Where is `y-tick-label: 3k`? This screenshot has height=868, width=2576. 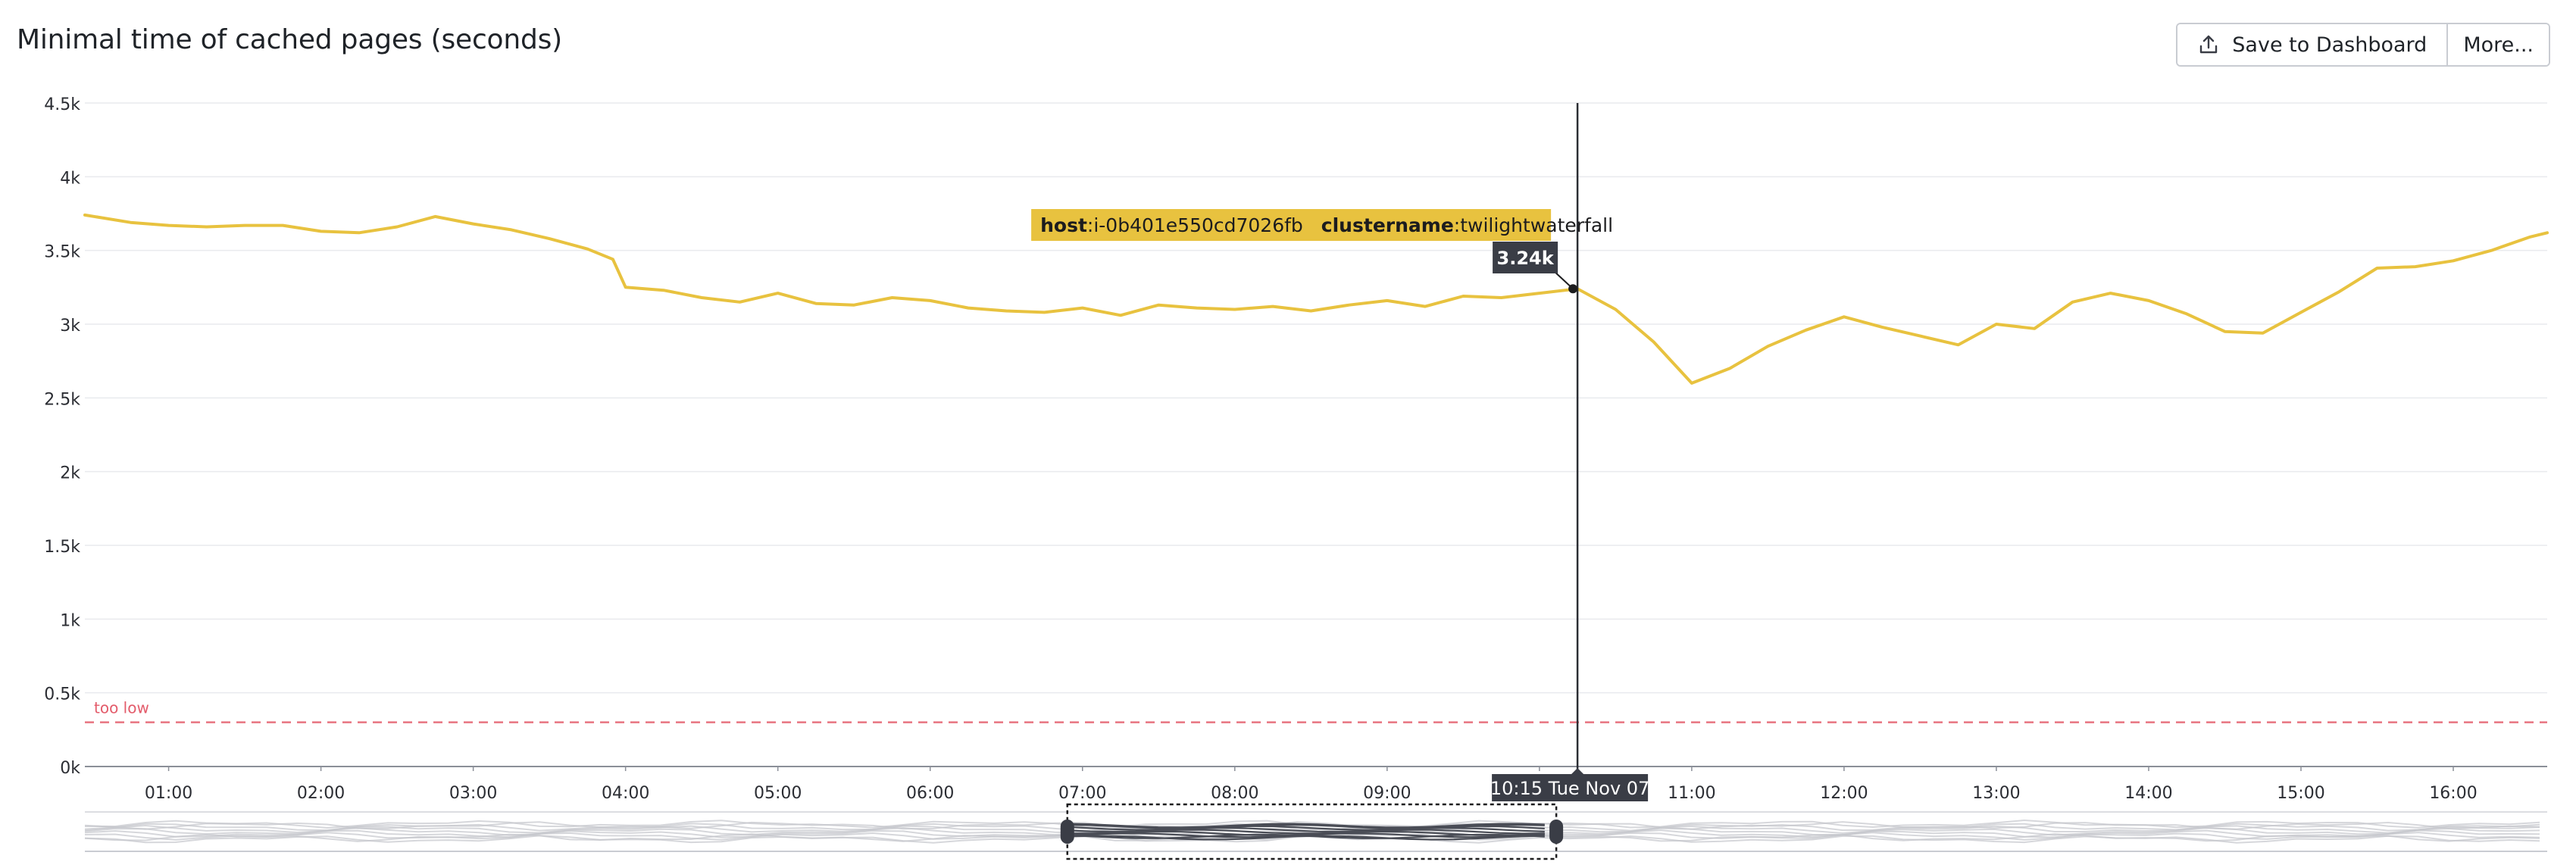
y-tick-label: 3k is located at coordinates (70, 326).